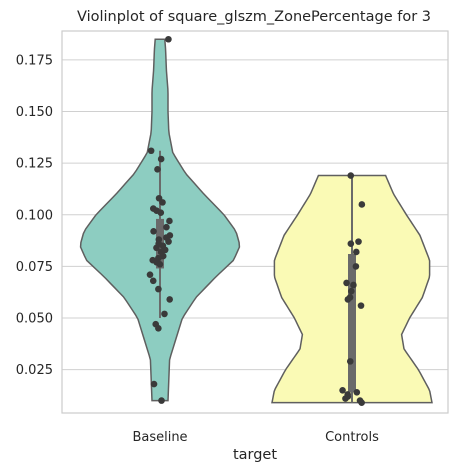  I want to click on x-tick-label: Baseline, so click(159, 437).